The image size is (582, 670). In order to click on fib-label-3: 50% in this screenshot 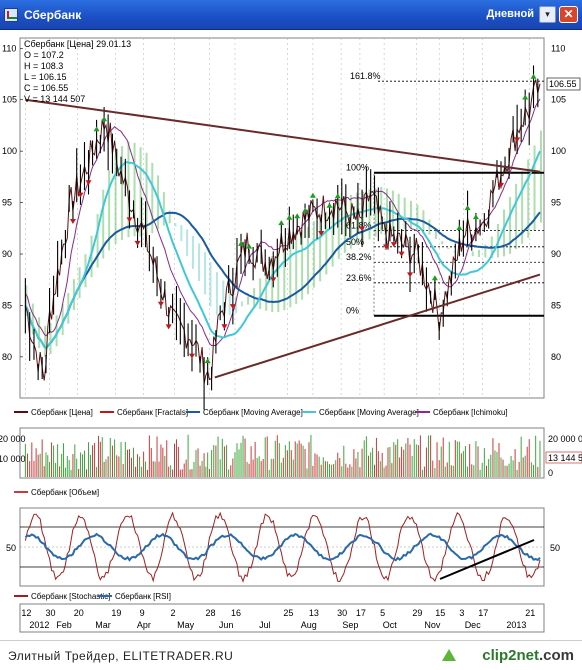, I will do `click(355, 242)`.